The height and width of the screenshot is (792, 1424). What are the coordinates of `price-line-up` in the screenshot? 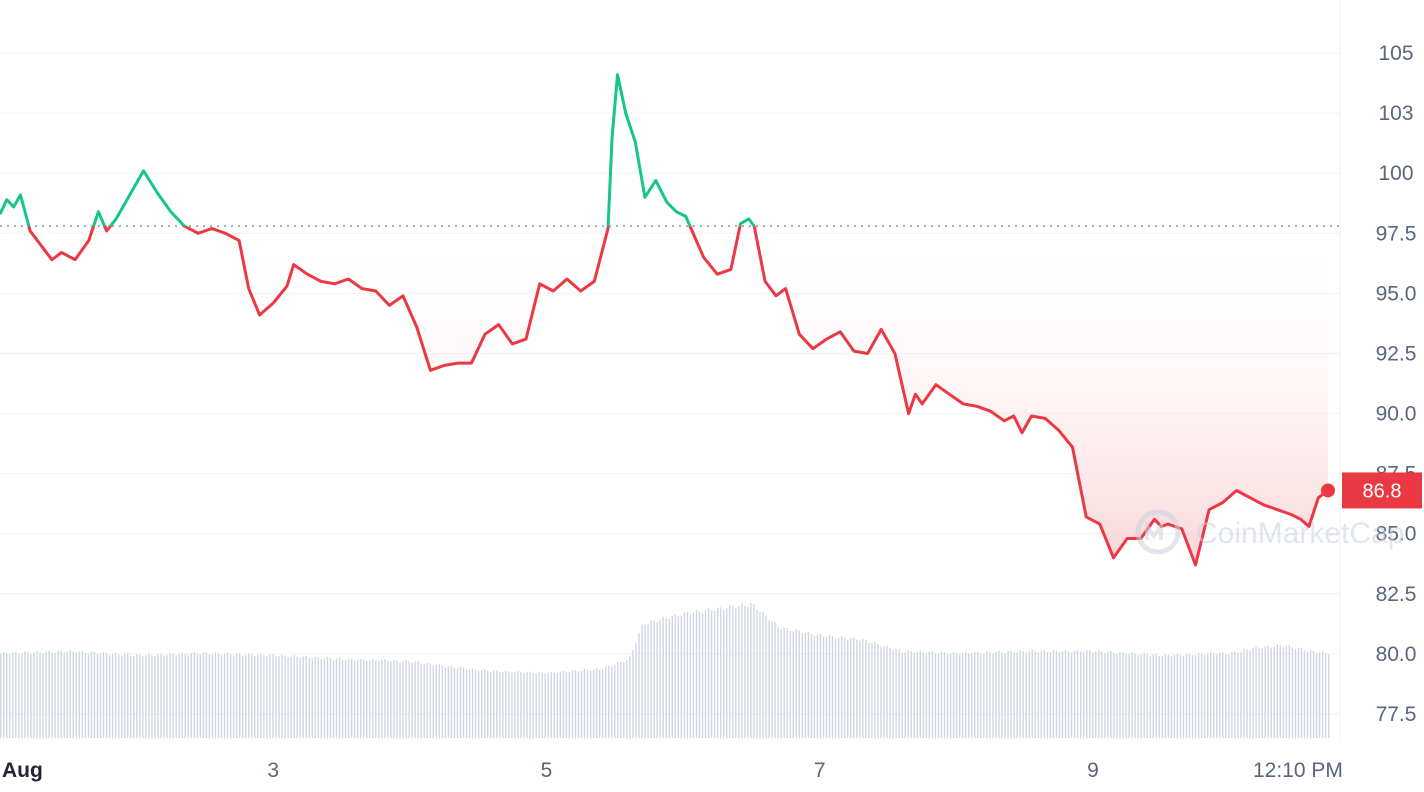 It's located at (378, 150).